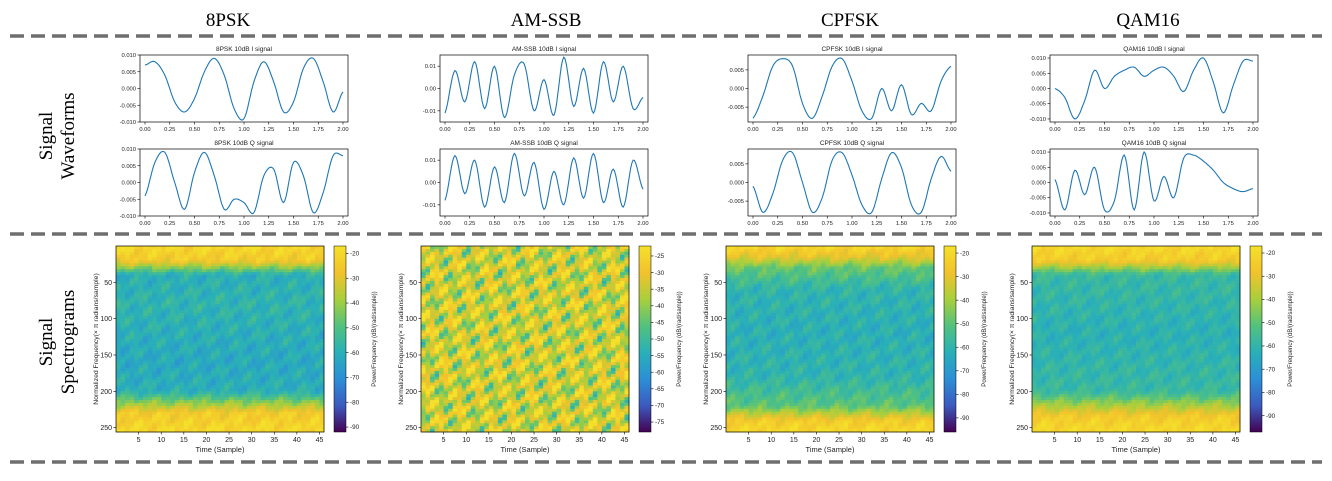  Describe the element at coordinates (618, 130) in the screenshot. I see `x-tick-label: 1.75` at that location.